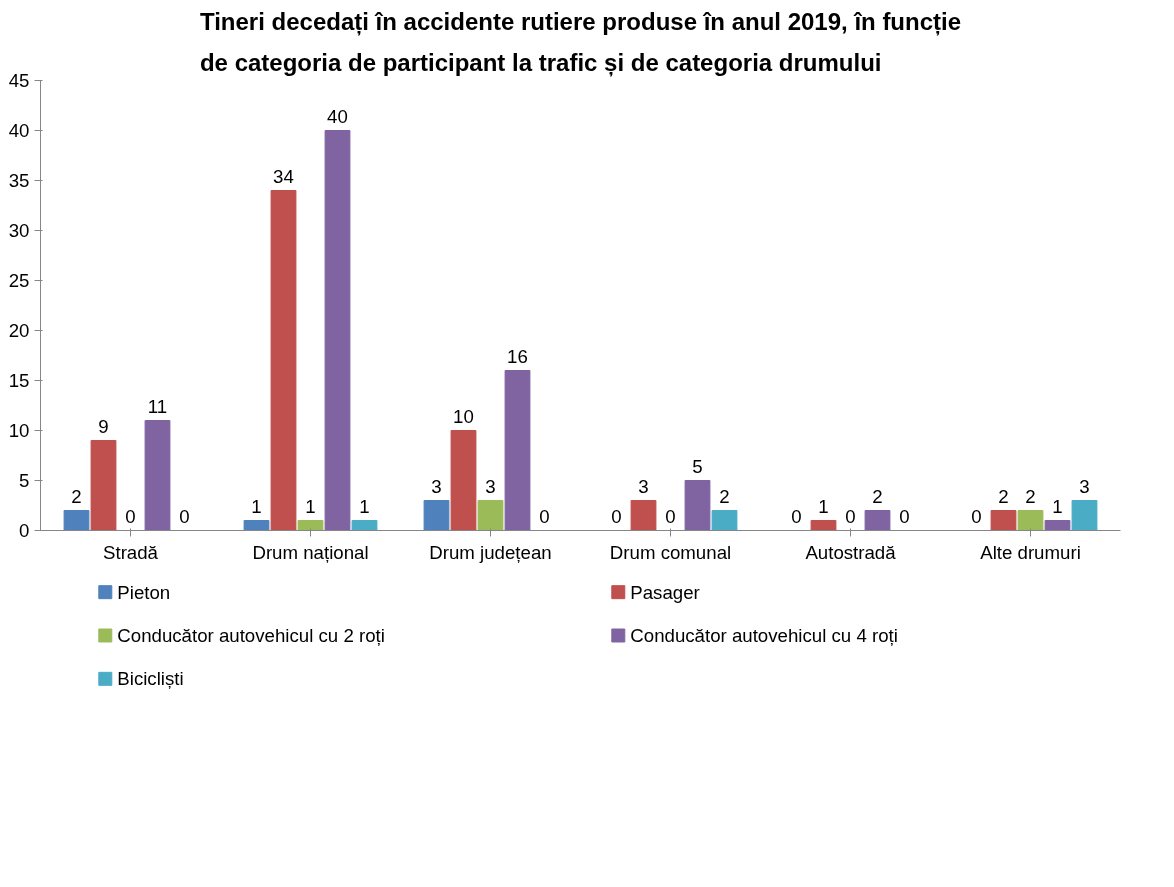 Image resolution: width=1174 pixels, height=887 pixels. I want to click on legend-label: Conducător autovehicul cu 2 roți, so click(251, 635).